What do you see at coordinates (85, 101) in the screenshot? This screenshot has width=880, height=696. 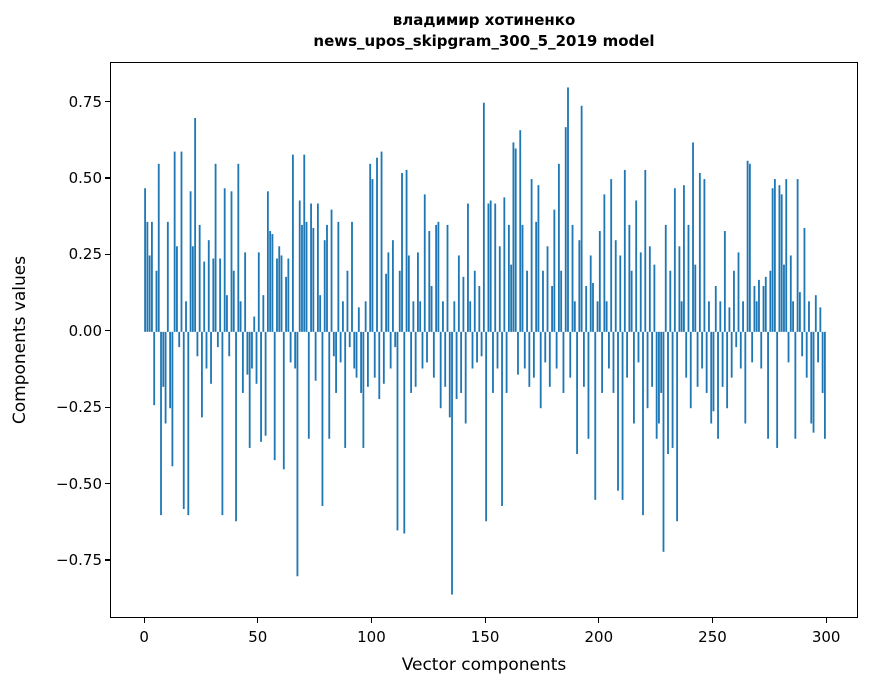 I see `y-tick-label: 0.75` at bounding box center [85, 101].